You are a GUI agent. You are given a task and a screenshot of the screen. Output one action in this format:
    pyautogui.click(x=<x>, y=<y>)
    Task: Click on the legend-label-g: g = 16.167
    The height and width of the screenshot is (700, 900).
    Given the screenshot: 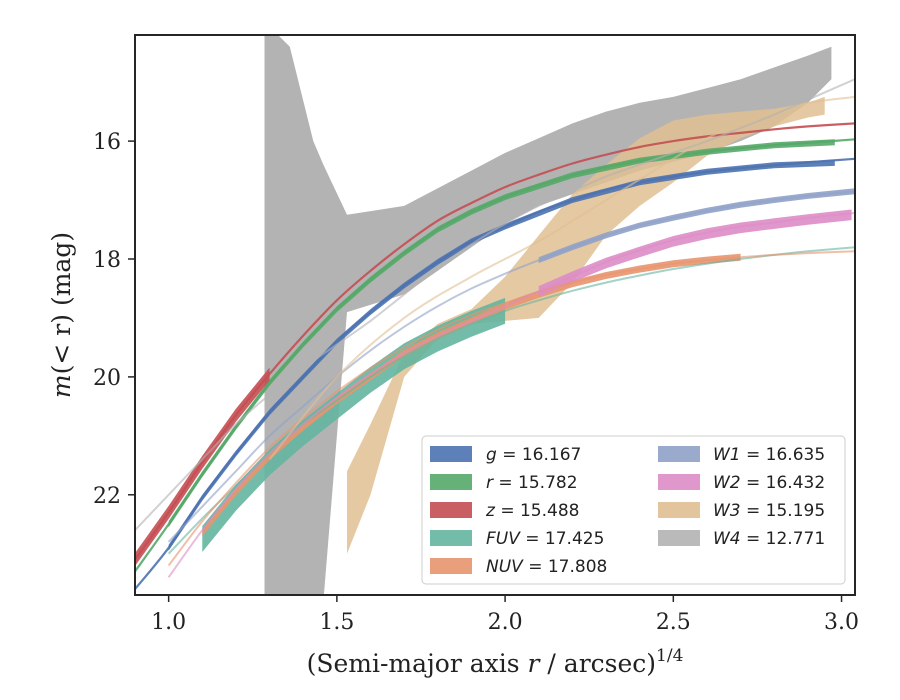 What is the action you would take?
    pyautogui.click(x=533, y=455)
    